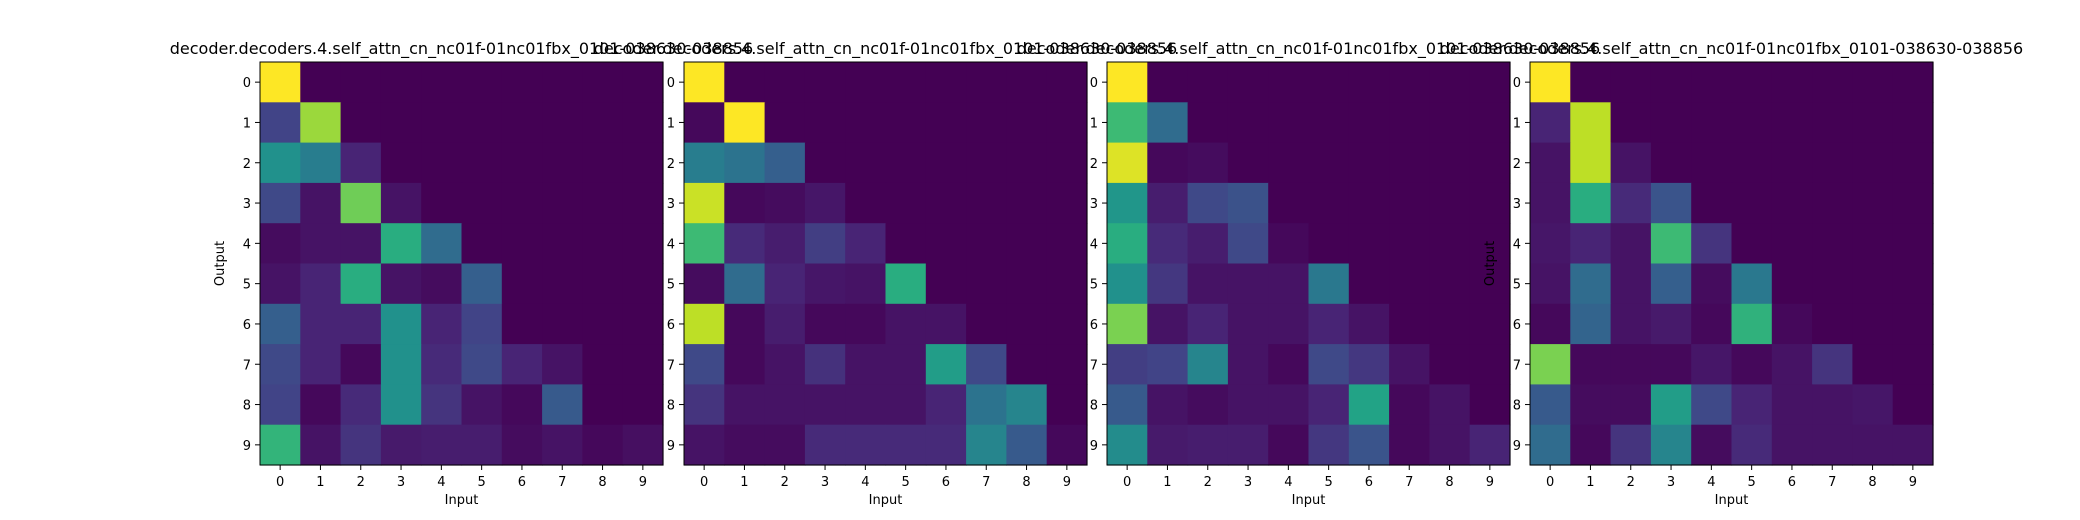 Image resolution: width=2080 pixels, height=520 pixels. I want to click on x-tick-label: 5, so click(906, 482).